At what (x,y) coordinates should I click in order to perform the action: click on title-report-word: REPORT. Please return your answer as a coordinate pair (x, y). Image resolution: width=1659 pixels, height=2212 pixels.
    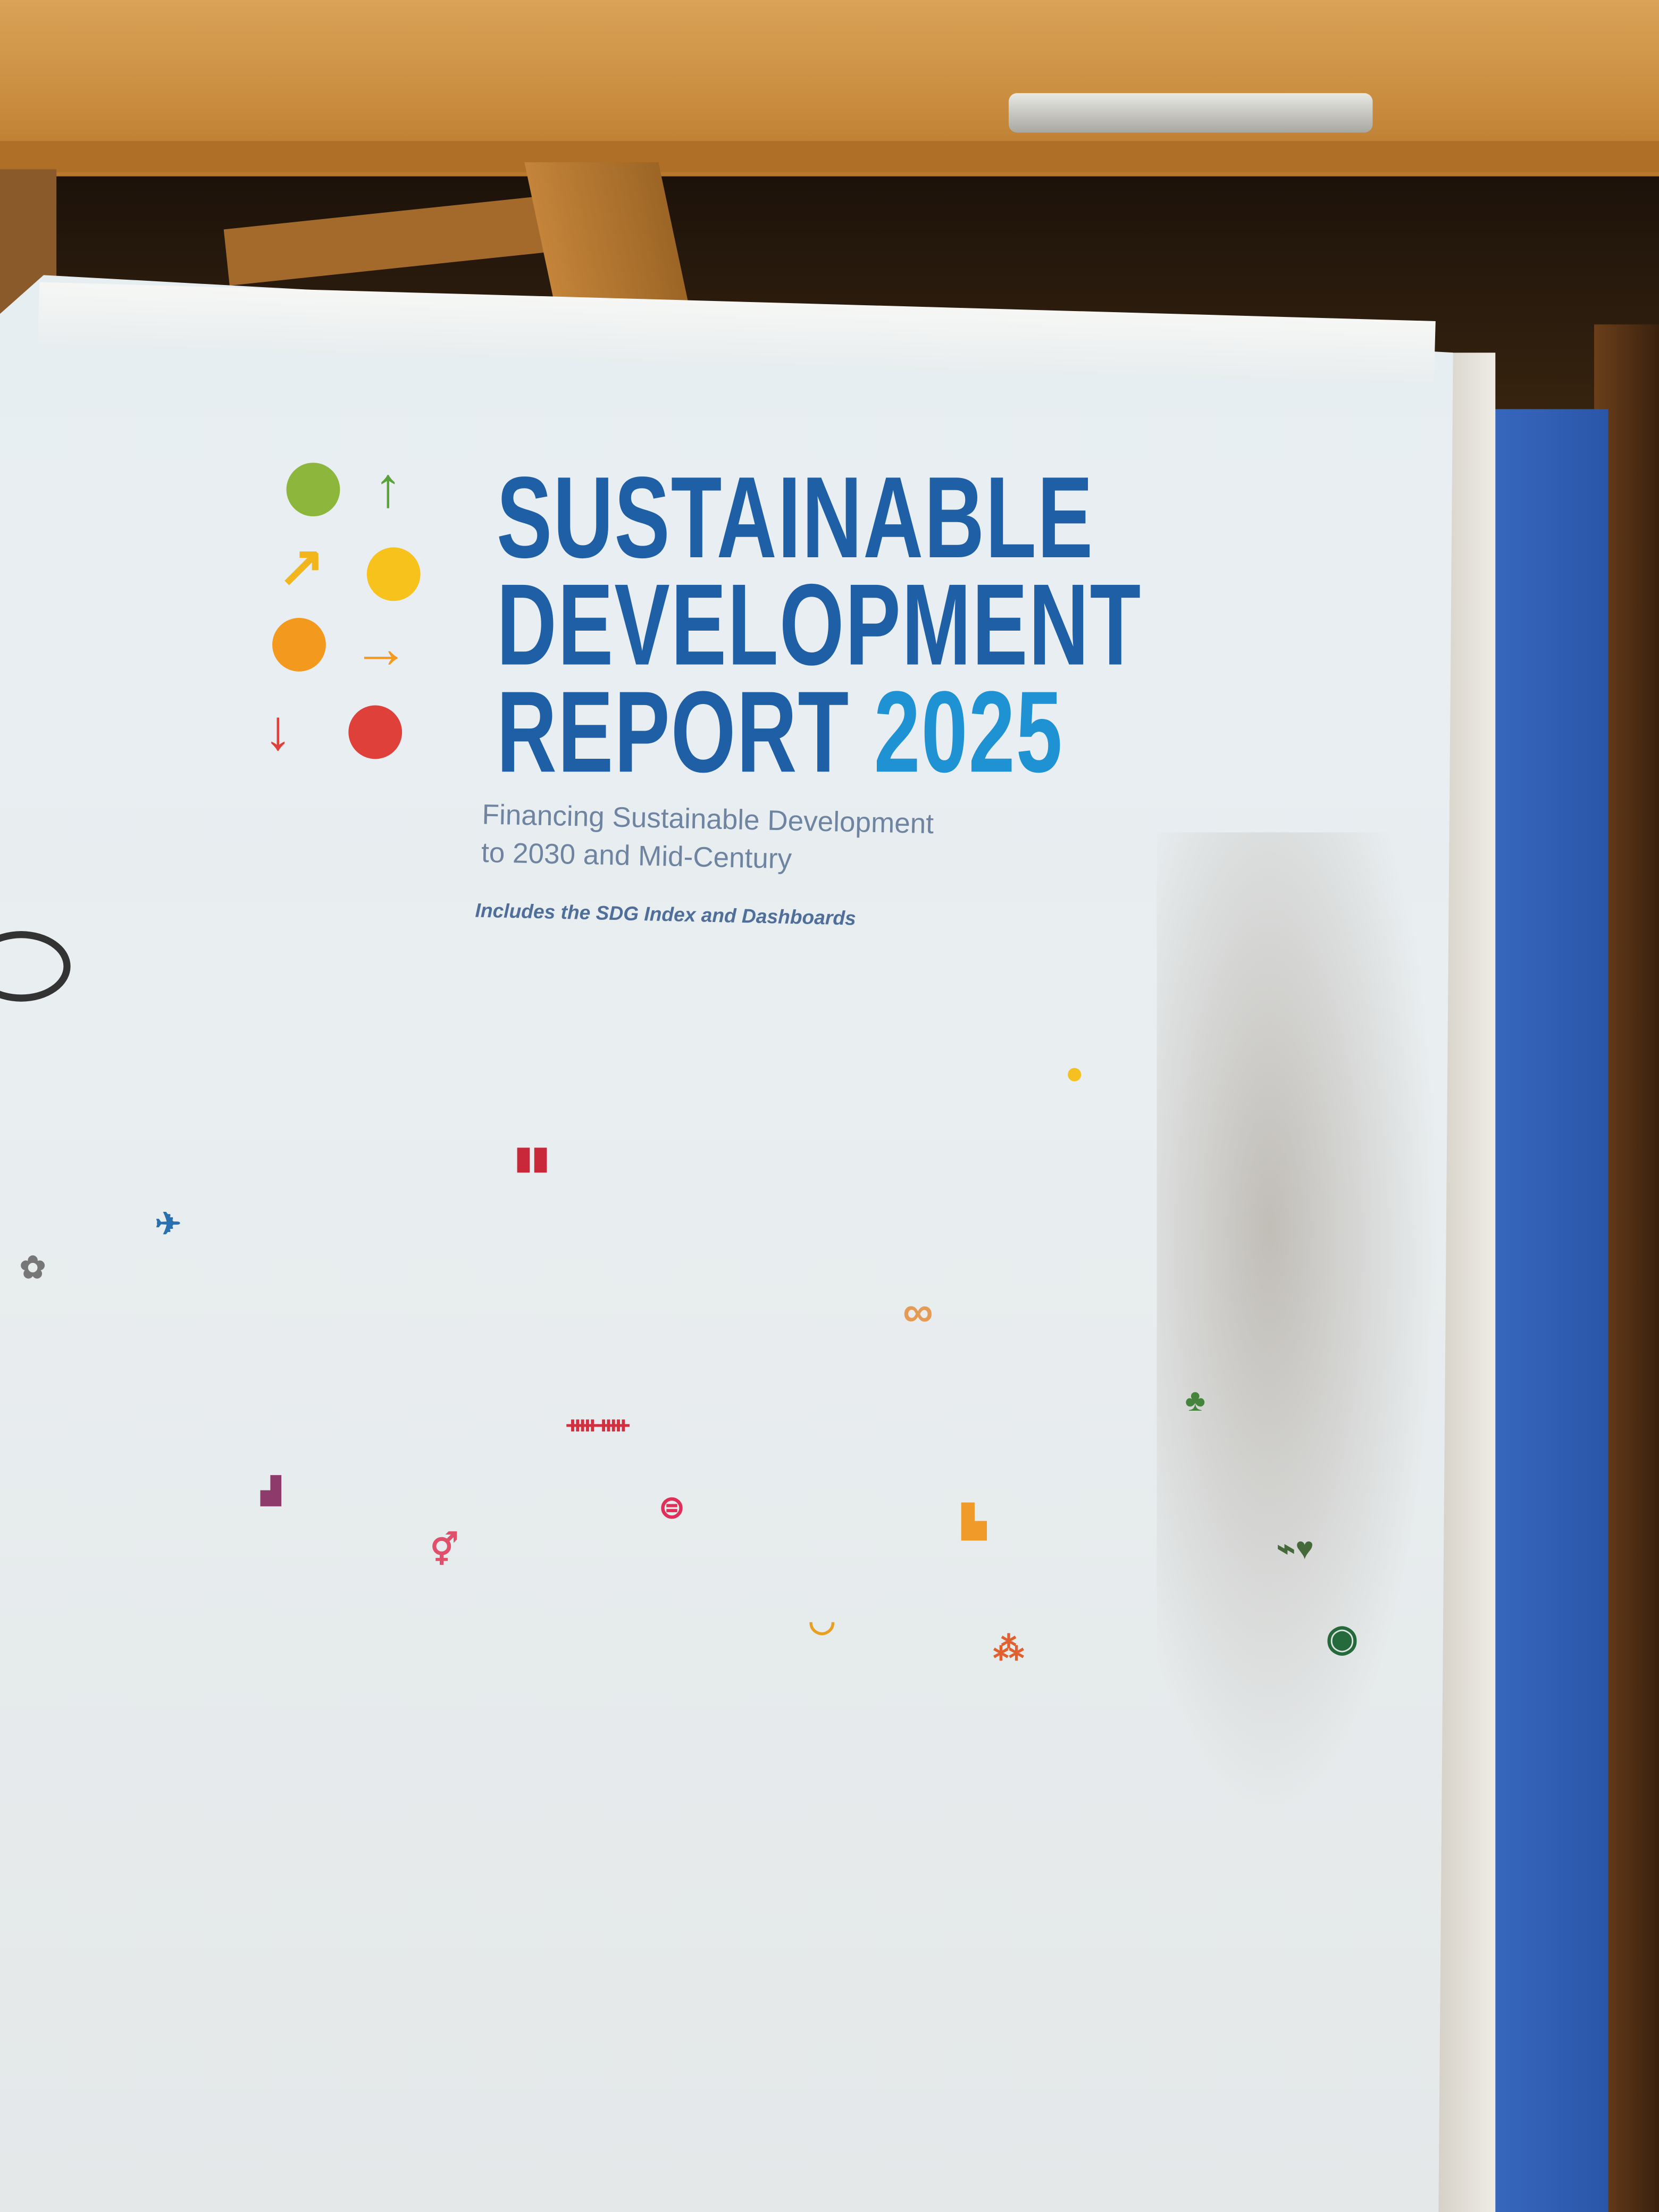
    Looking at the image, I should click on (673, 733).